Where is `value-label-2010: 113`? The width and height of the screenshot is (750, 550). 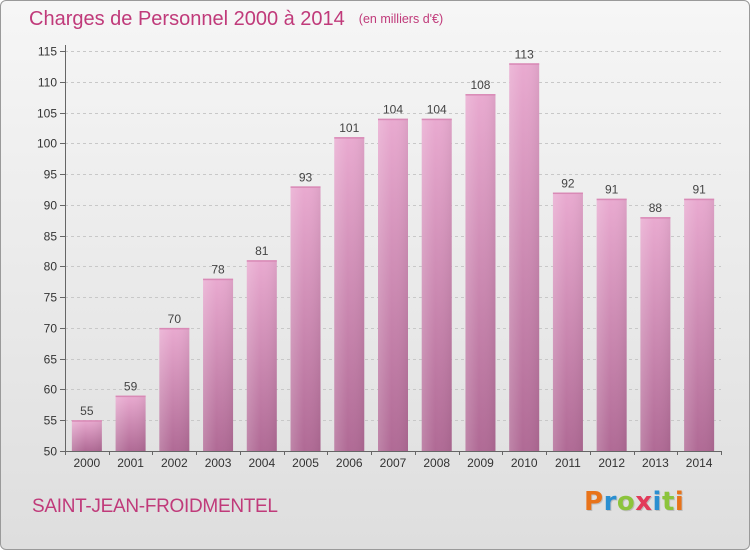
value-label-2010: 113 is located at coordinates (524, 54).